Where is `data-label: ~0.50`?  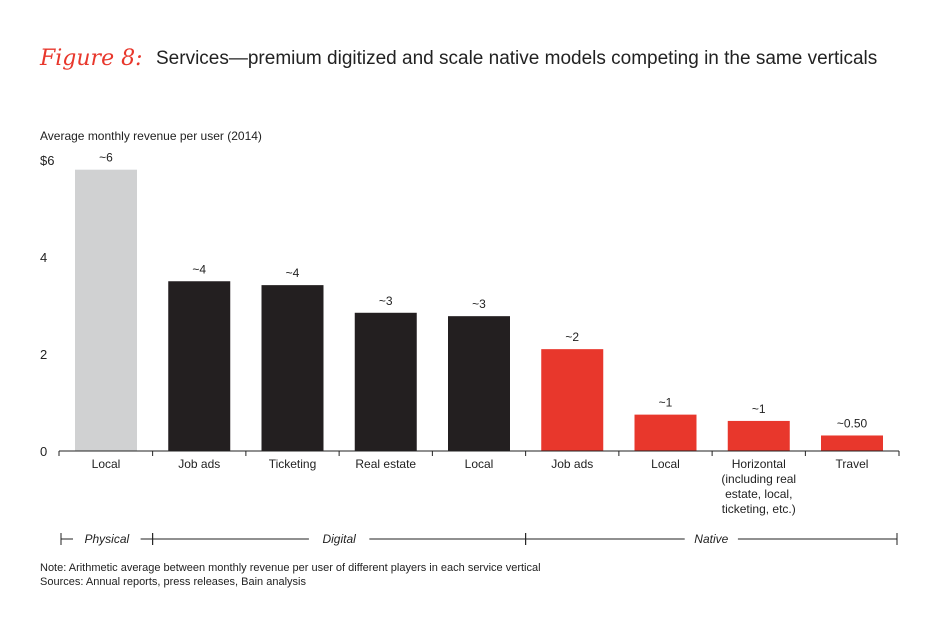 data-label: ~0.50 is located at coordinates (852, 423).